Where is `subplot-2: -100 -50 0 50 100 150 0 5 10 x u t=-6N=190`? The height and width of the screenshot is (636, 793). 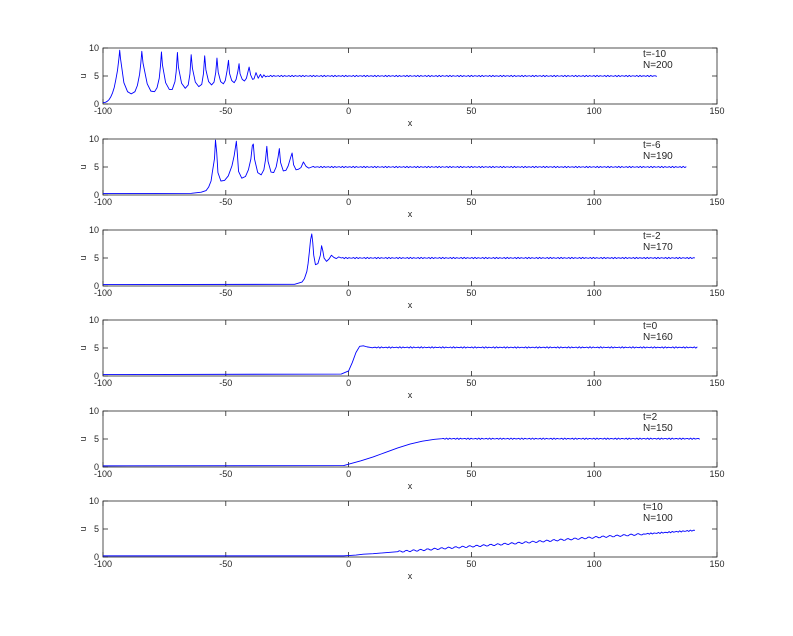 subplot-2: -100 -50 0 50 100 150 0 5 10 x u t=-6N=190 is located at coordinates (401, 176).